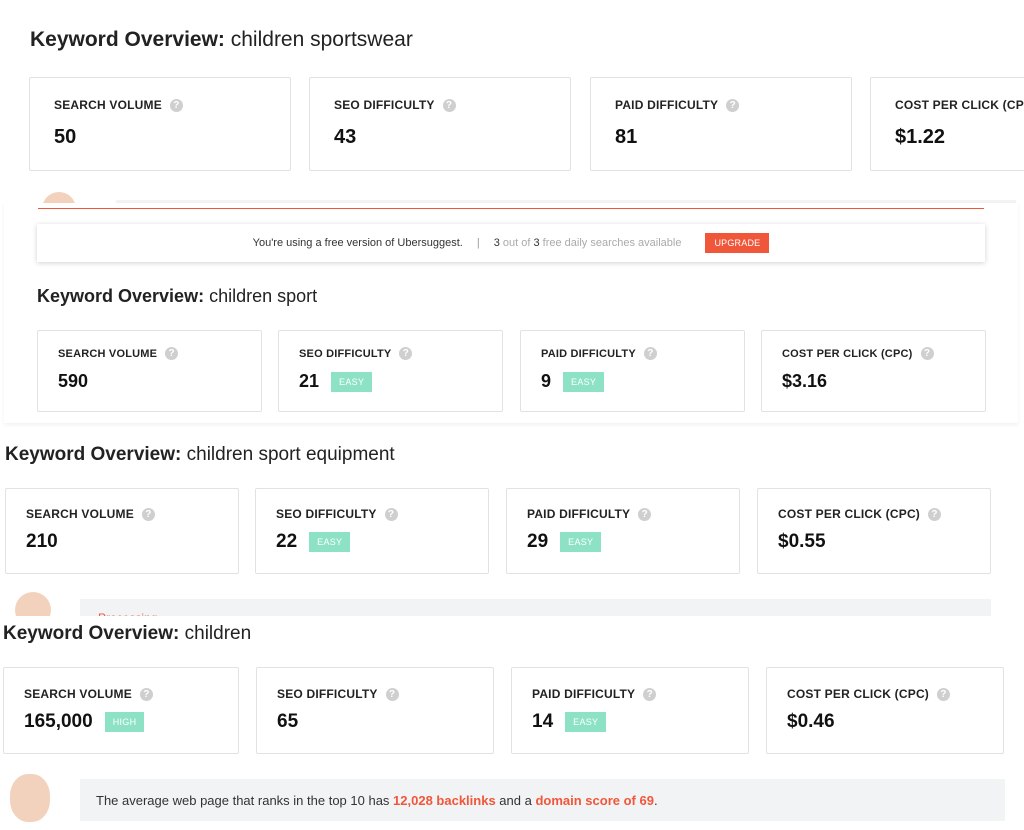 Image resolution: width=1024 pixels, height=830 pixels. What do you see at coordinates (947, 124) in the screenshot?
I see `cost-per-click-card: COST PER CLICK (CPC) $1.22` at bounding box center [947, 124].